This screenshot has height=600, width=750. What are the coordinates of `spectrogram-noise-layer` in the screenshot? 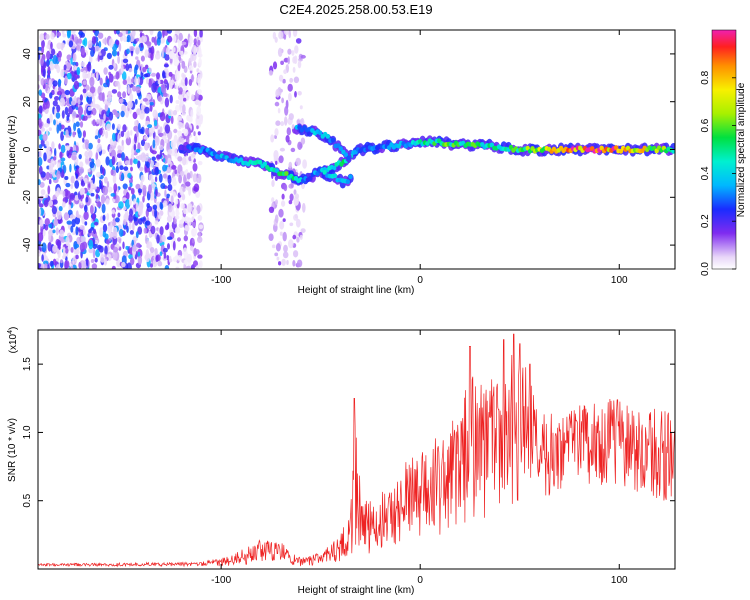 It's located at (172, 149).